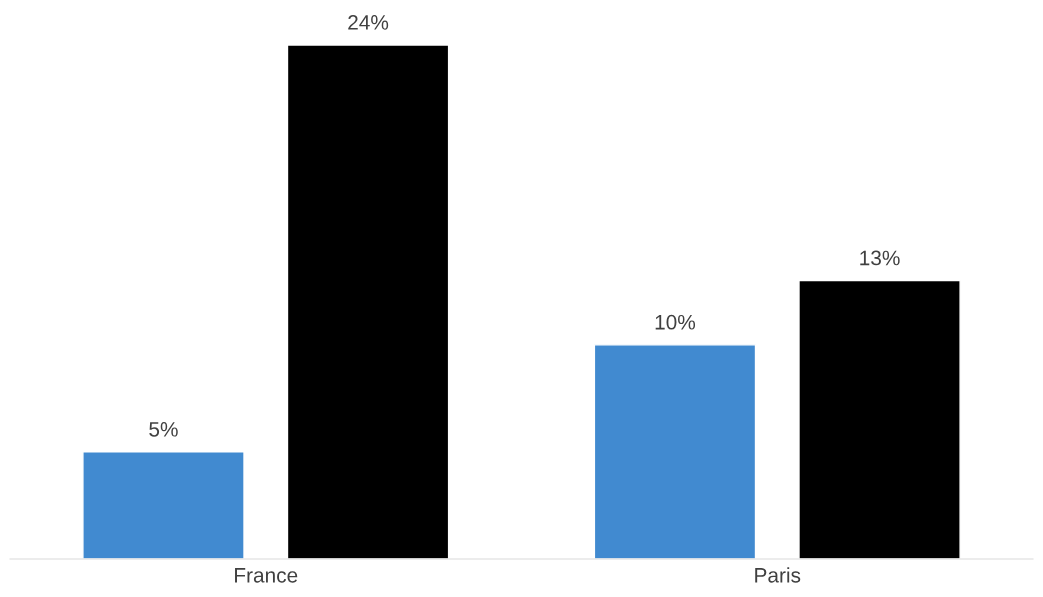 This screenshot has width=1043, height=597. What do you see at coordinates (163, 429) in the screenshot?
I see `data-label: 5%` at bounding box center [163, 429].